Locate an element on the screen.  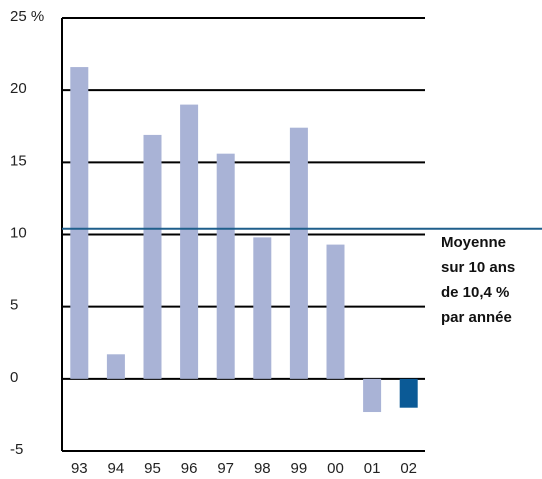
average-note: de 10,4 % is located at coordinates (475, 292).